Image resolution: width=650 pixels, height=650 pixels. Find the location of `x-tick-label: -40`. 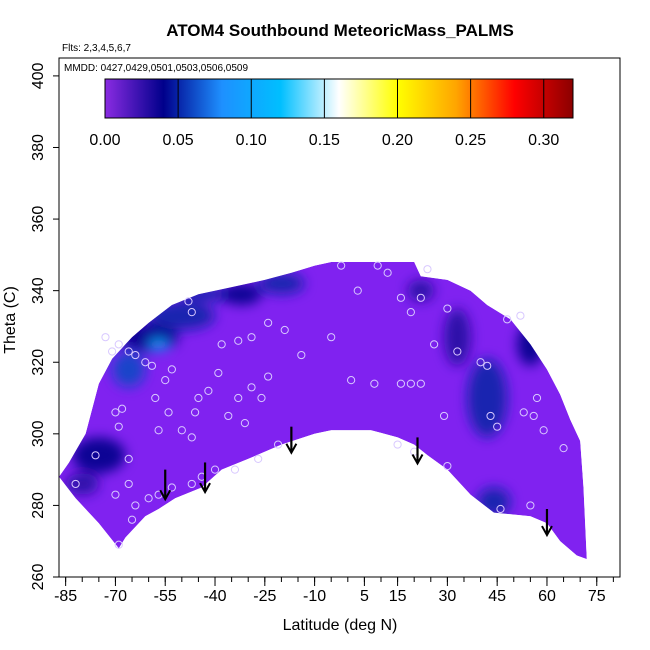

x-tick-label: -40 is located at coordinates (214, 596).